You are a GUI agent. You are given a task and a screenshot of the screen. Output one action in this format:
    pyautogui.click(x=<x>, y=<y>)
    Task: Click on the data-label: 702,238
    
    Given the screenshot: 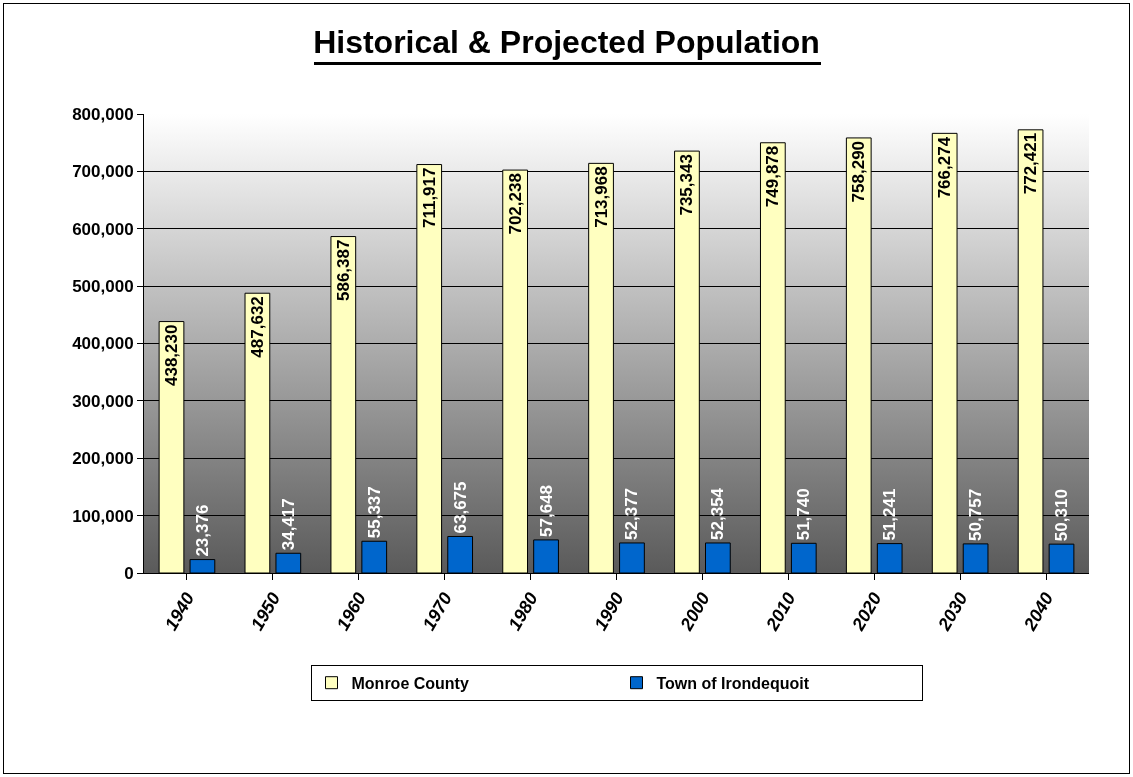 What is the action you would take?
    pyautogui.click(x=515, y=204)
    